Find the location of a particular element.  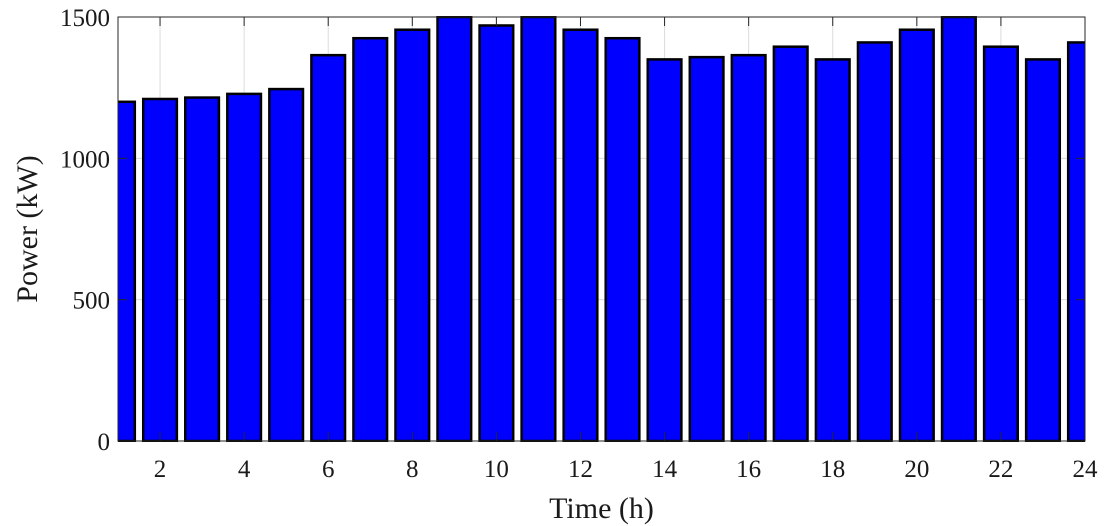

x-tick-label: 20 is located at coordinates (916, 469).